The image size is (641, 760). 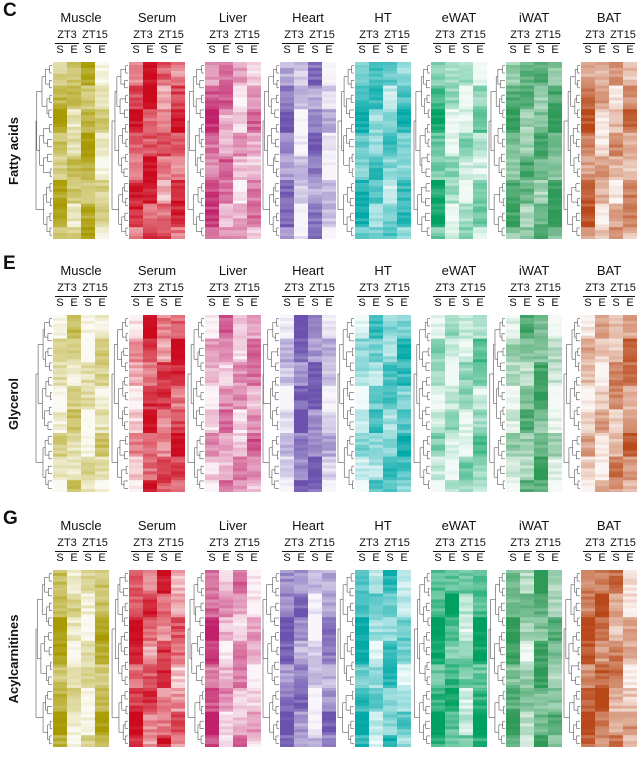 What do you see at coordinates (548, 43) in the screenshot?
I see `timepoint-bar` at bounding box center [548, 43].